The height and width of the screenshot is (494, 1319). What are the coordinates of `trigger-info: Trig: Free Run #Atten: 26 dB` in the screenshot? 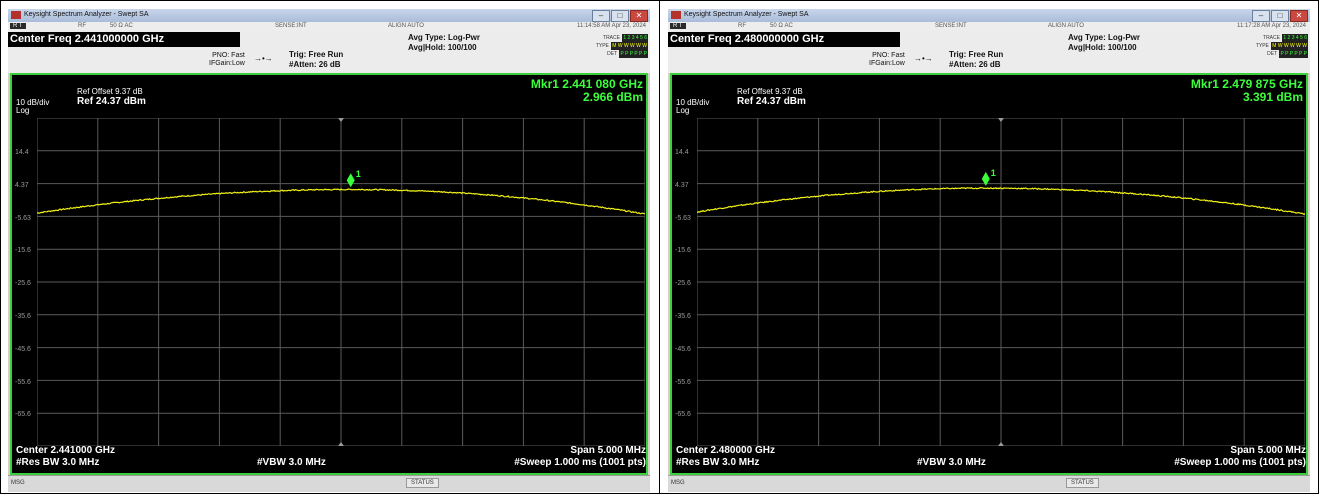 It's located at (316, 60).